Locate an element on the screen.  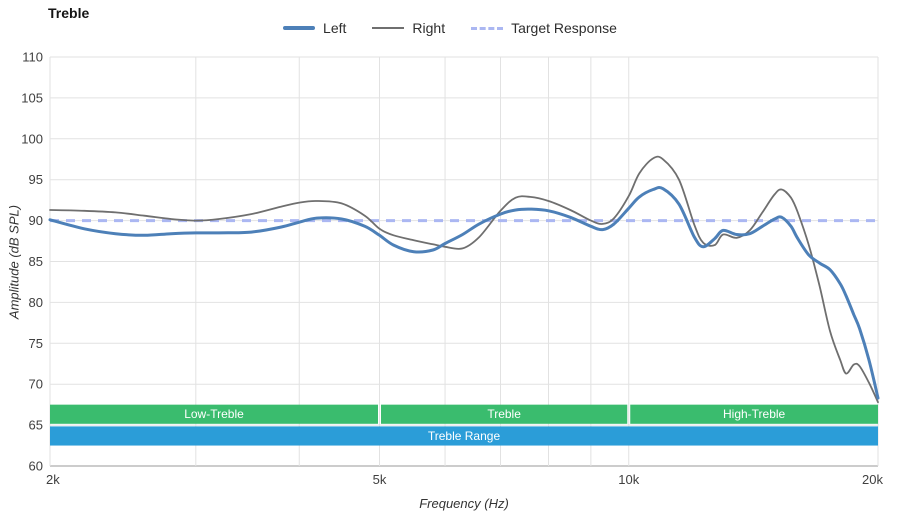
band-low-treble is located at coordinates (214, 414).